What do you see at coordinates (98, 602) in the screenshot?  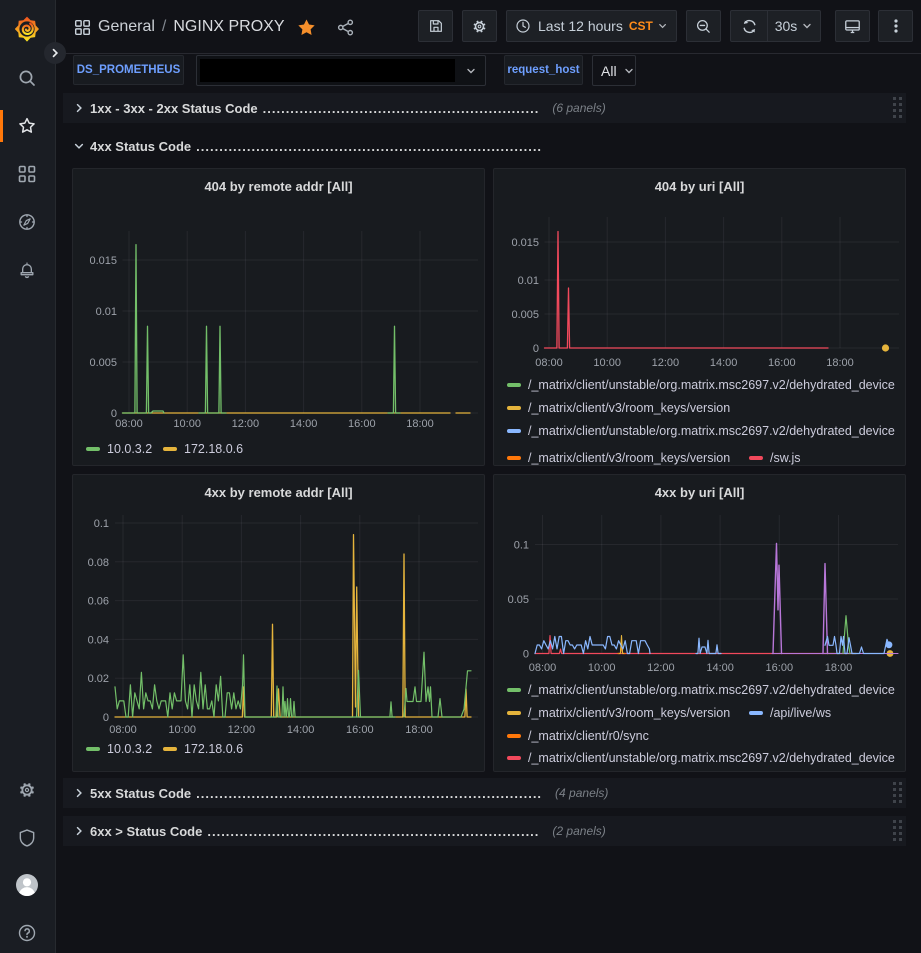 I see `svg-text: 0.06` at bounding box center [98, 602].